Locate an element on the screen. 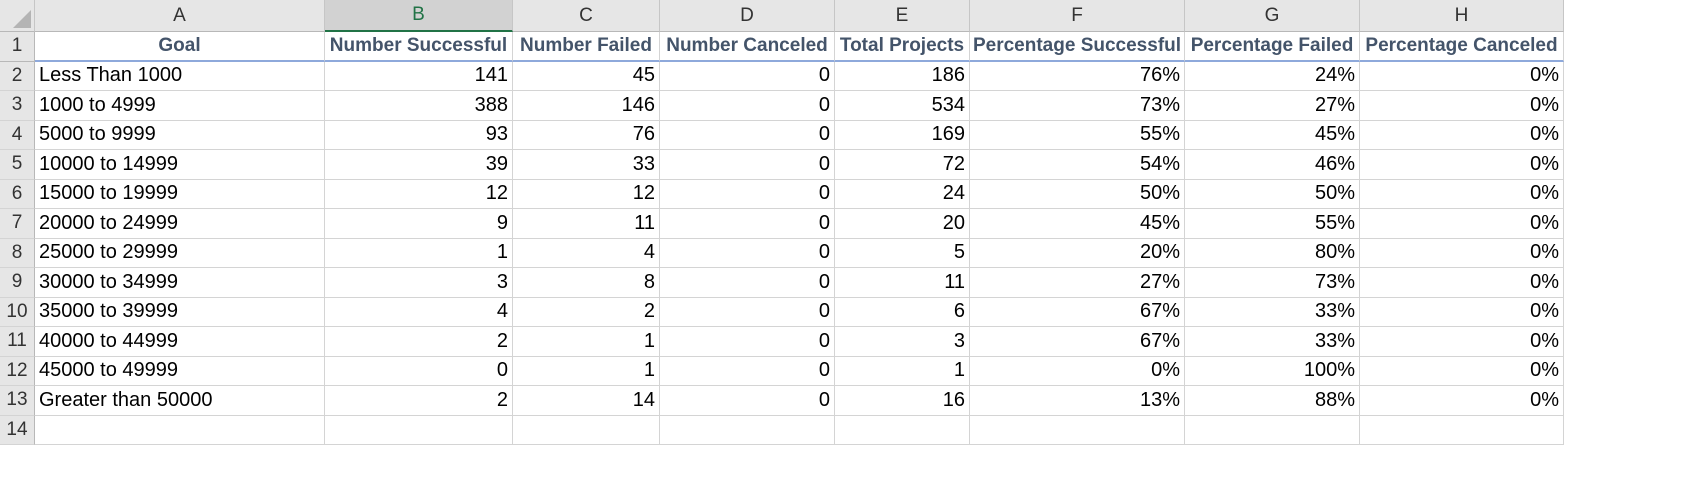 The image size is (1704, 487). value-cell: 76 is located at coordinates (586, 135).